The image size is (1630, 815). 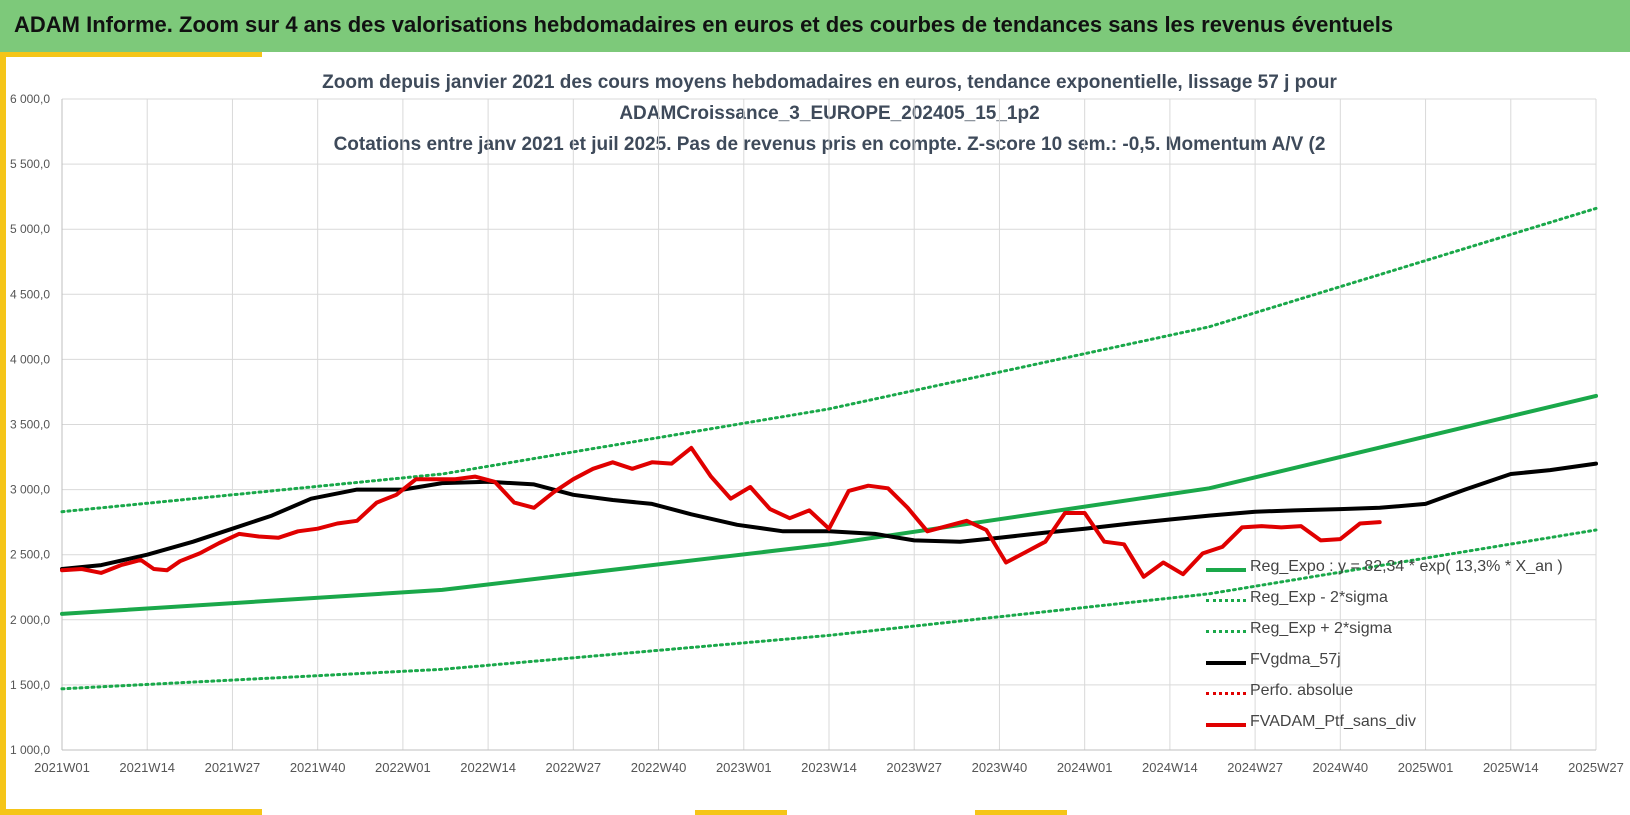 I want to click on y-tick-label: 4 500,0, so click(x=30, y=294).